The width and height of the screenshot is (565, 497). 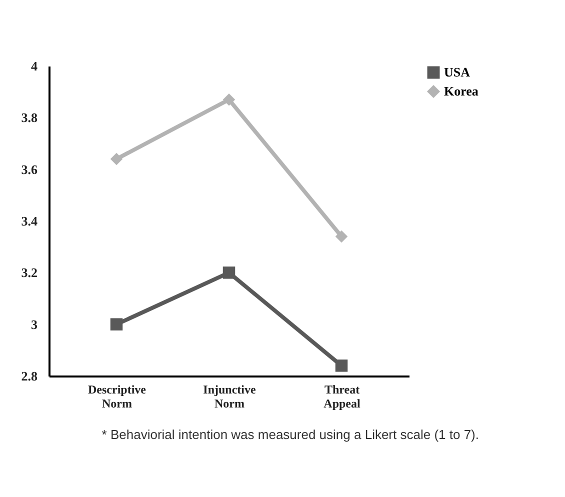 I want to click on y-tick-label: 3.2, so click(x=29, y=272).